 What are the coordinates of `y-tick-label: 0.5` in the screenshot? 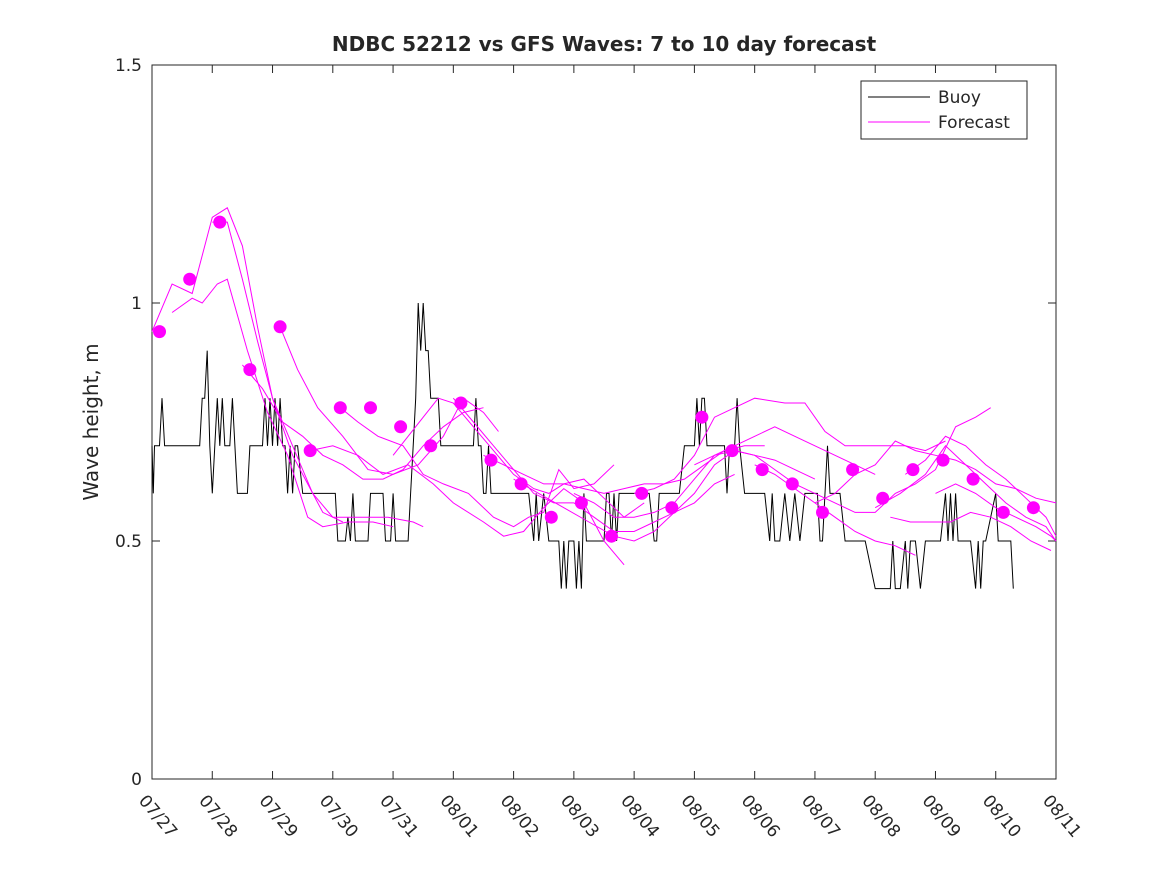 It's located at (128, 542).